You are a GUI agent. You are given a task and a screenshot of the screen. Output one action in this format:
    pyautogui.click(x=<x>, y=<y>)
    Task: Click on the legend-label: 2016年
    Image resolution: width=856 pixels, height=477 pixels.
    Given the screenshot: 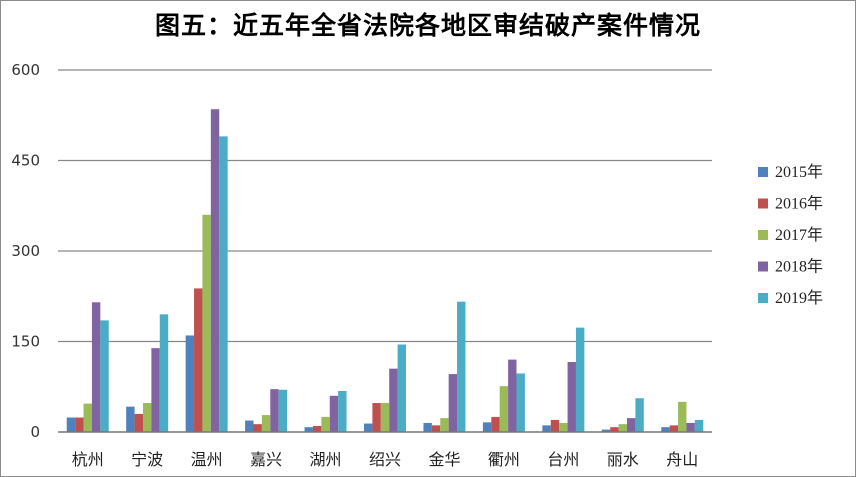 What is the action you would take?
    pyautogui.click(x=799, y=204)
    